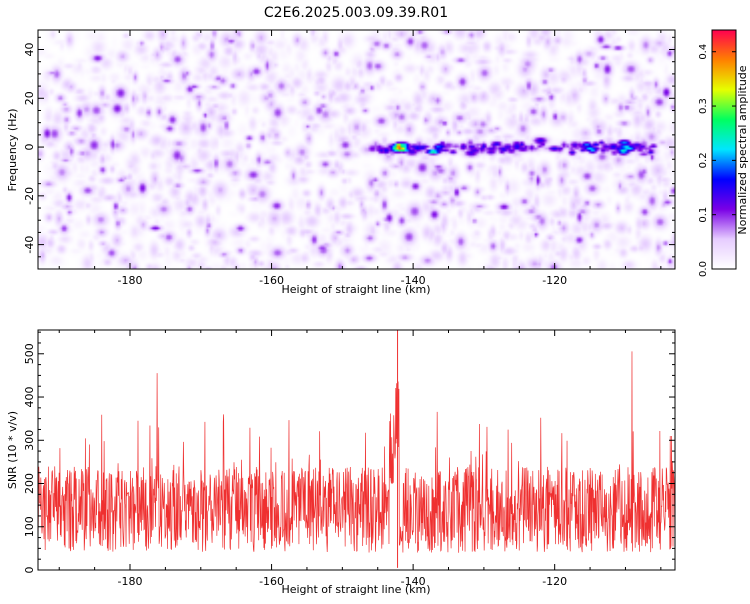 The width and height of the screenshot is (750, 604). Describe the element at coordinates (130, 581) in the screenshot. I see `snr-x-tick-label: -180` at that location.